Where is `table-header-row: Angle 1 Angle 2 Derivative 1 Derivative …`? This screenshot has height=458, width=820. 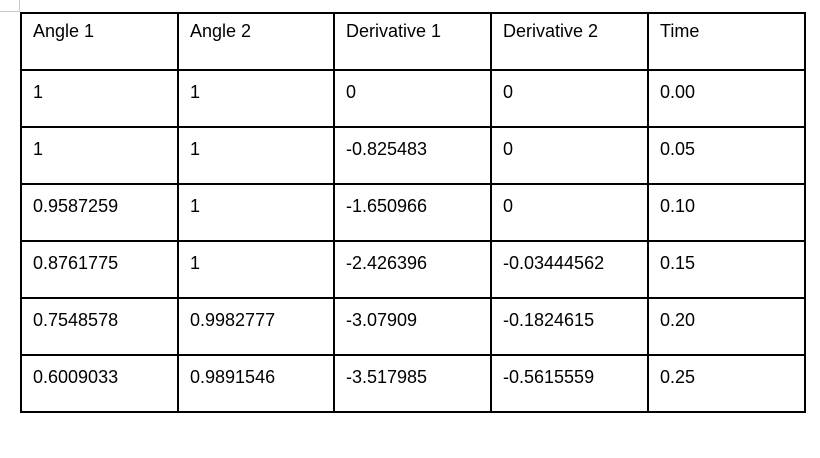 table-header-row: Angle 1 Angle 2 Derivative 1 Derivative … is located at coordinates (413, 41).